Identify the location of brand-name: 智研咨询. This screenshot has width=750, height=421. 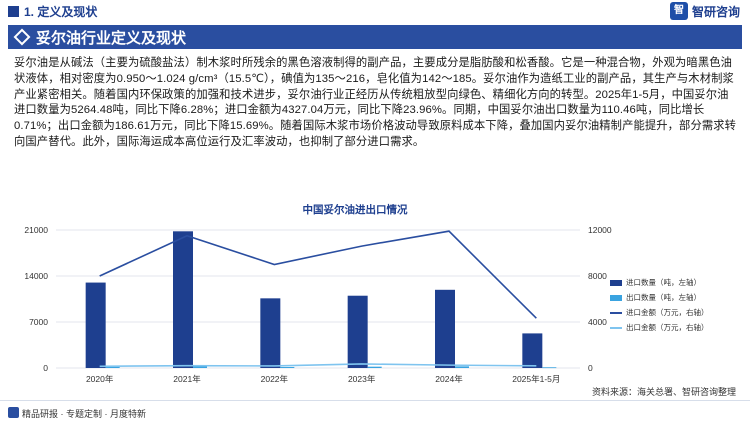
(715, 11).